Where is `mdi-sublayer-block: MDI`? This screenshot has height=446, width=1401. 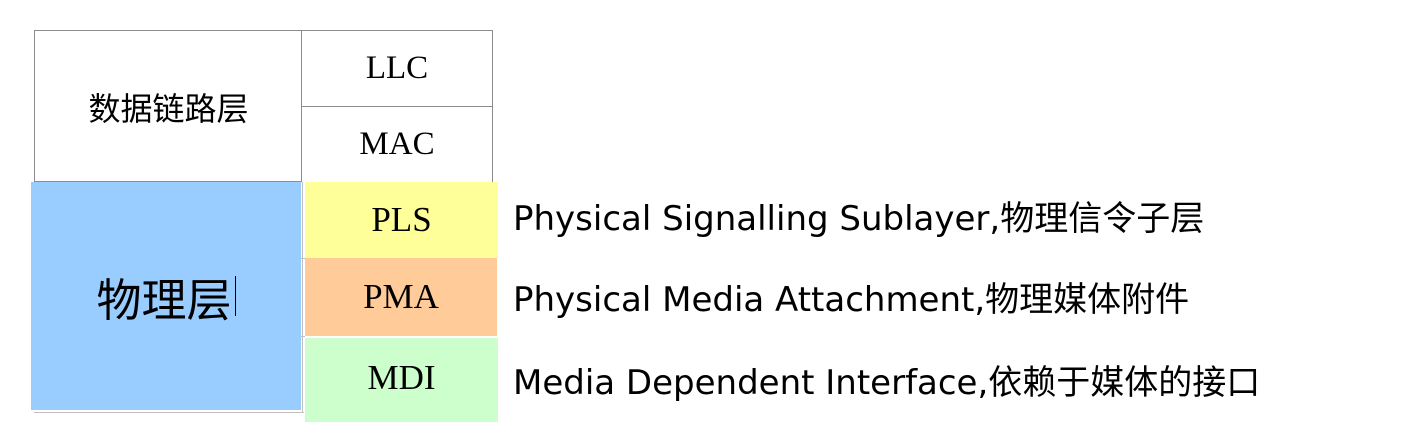 mdi-sublayer-block: MDI is located at coordinates (401, 380).